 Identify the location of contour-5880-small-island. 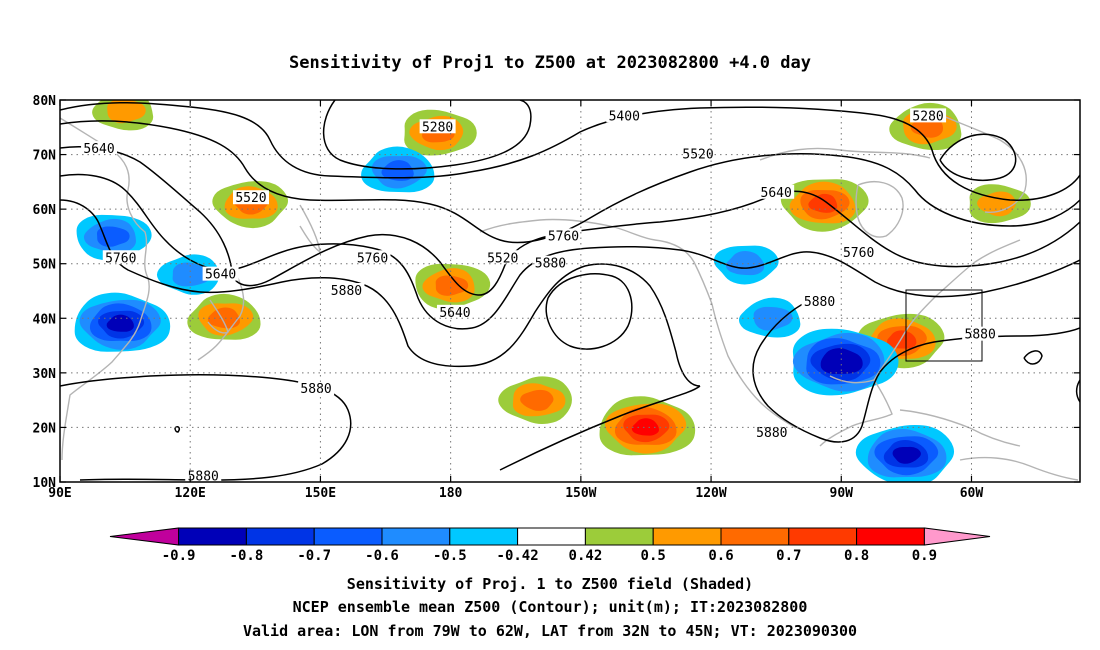
(177, 429).